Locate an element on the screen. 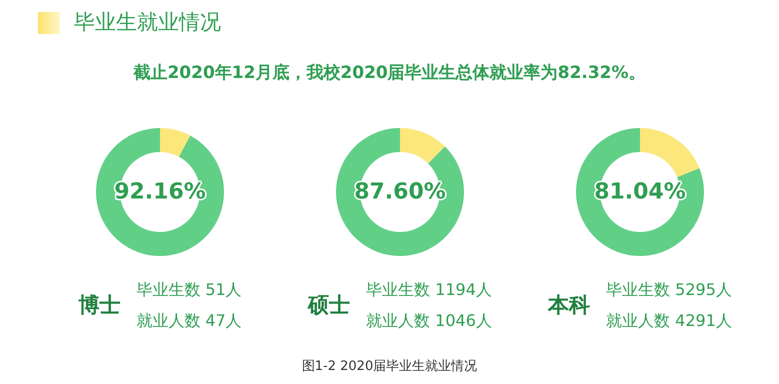 This screenshot has width=779, height=384. text: 截止2020年12月底，我校2020届毕业生总体就业率为82.32%。 is located at coordinates (389, 73).